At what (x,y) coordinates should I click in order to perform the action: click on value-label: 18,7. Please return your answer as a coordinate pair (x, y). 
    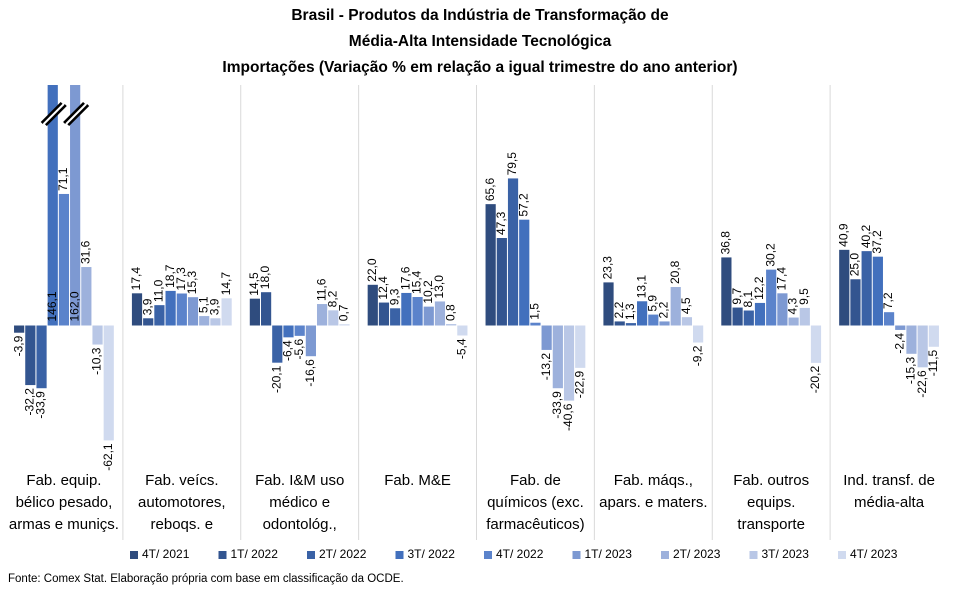
    Looking at the image, I should click on (170, 276).